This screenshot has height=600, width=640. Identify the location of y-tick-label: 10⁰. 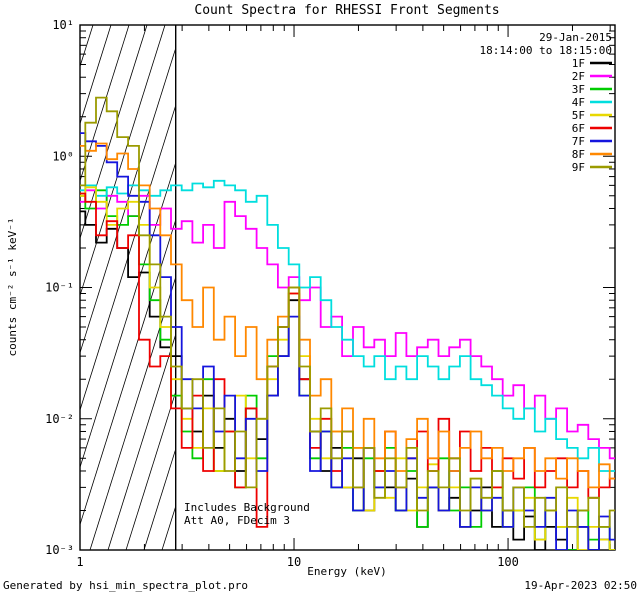
(63, 156).